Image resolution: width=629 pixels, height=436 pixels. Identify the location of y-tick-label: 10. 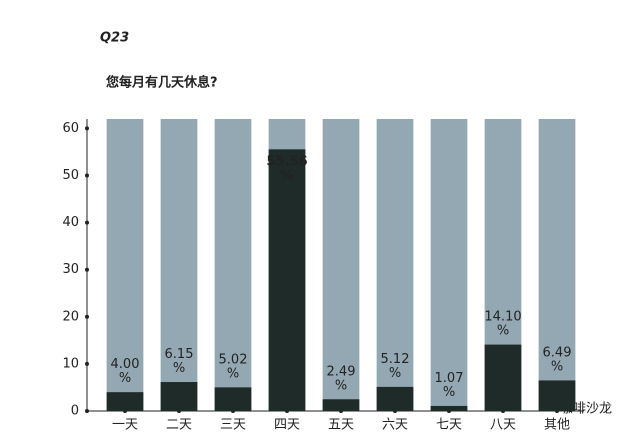
(70, 363).